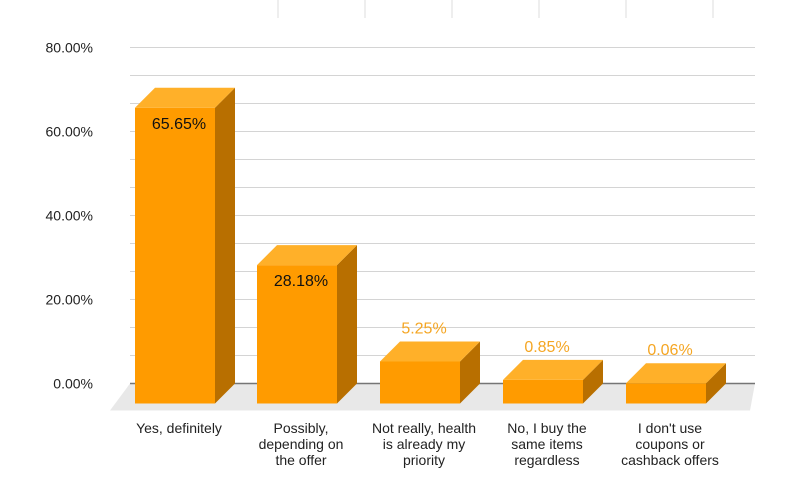 The width and height of the screenshot is (800, 487). I want to click on x-tick-label-line: depending on, so click(301, 444).